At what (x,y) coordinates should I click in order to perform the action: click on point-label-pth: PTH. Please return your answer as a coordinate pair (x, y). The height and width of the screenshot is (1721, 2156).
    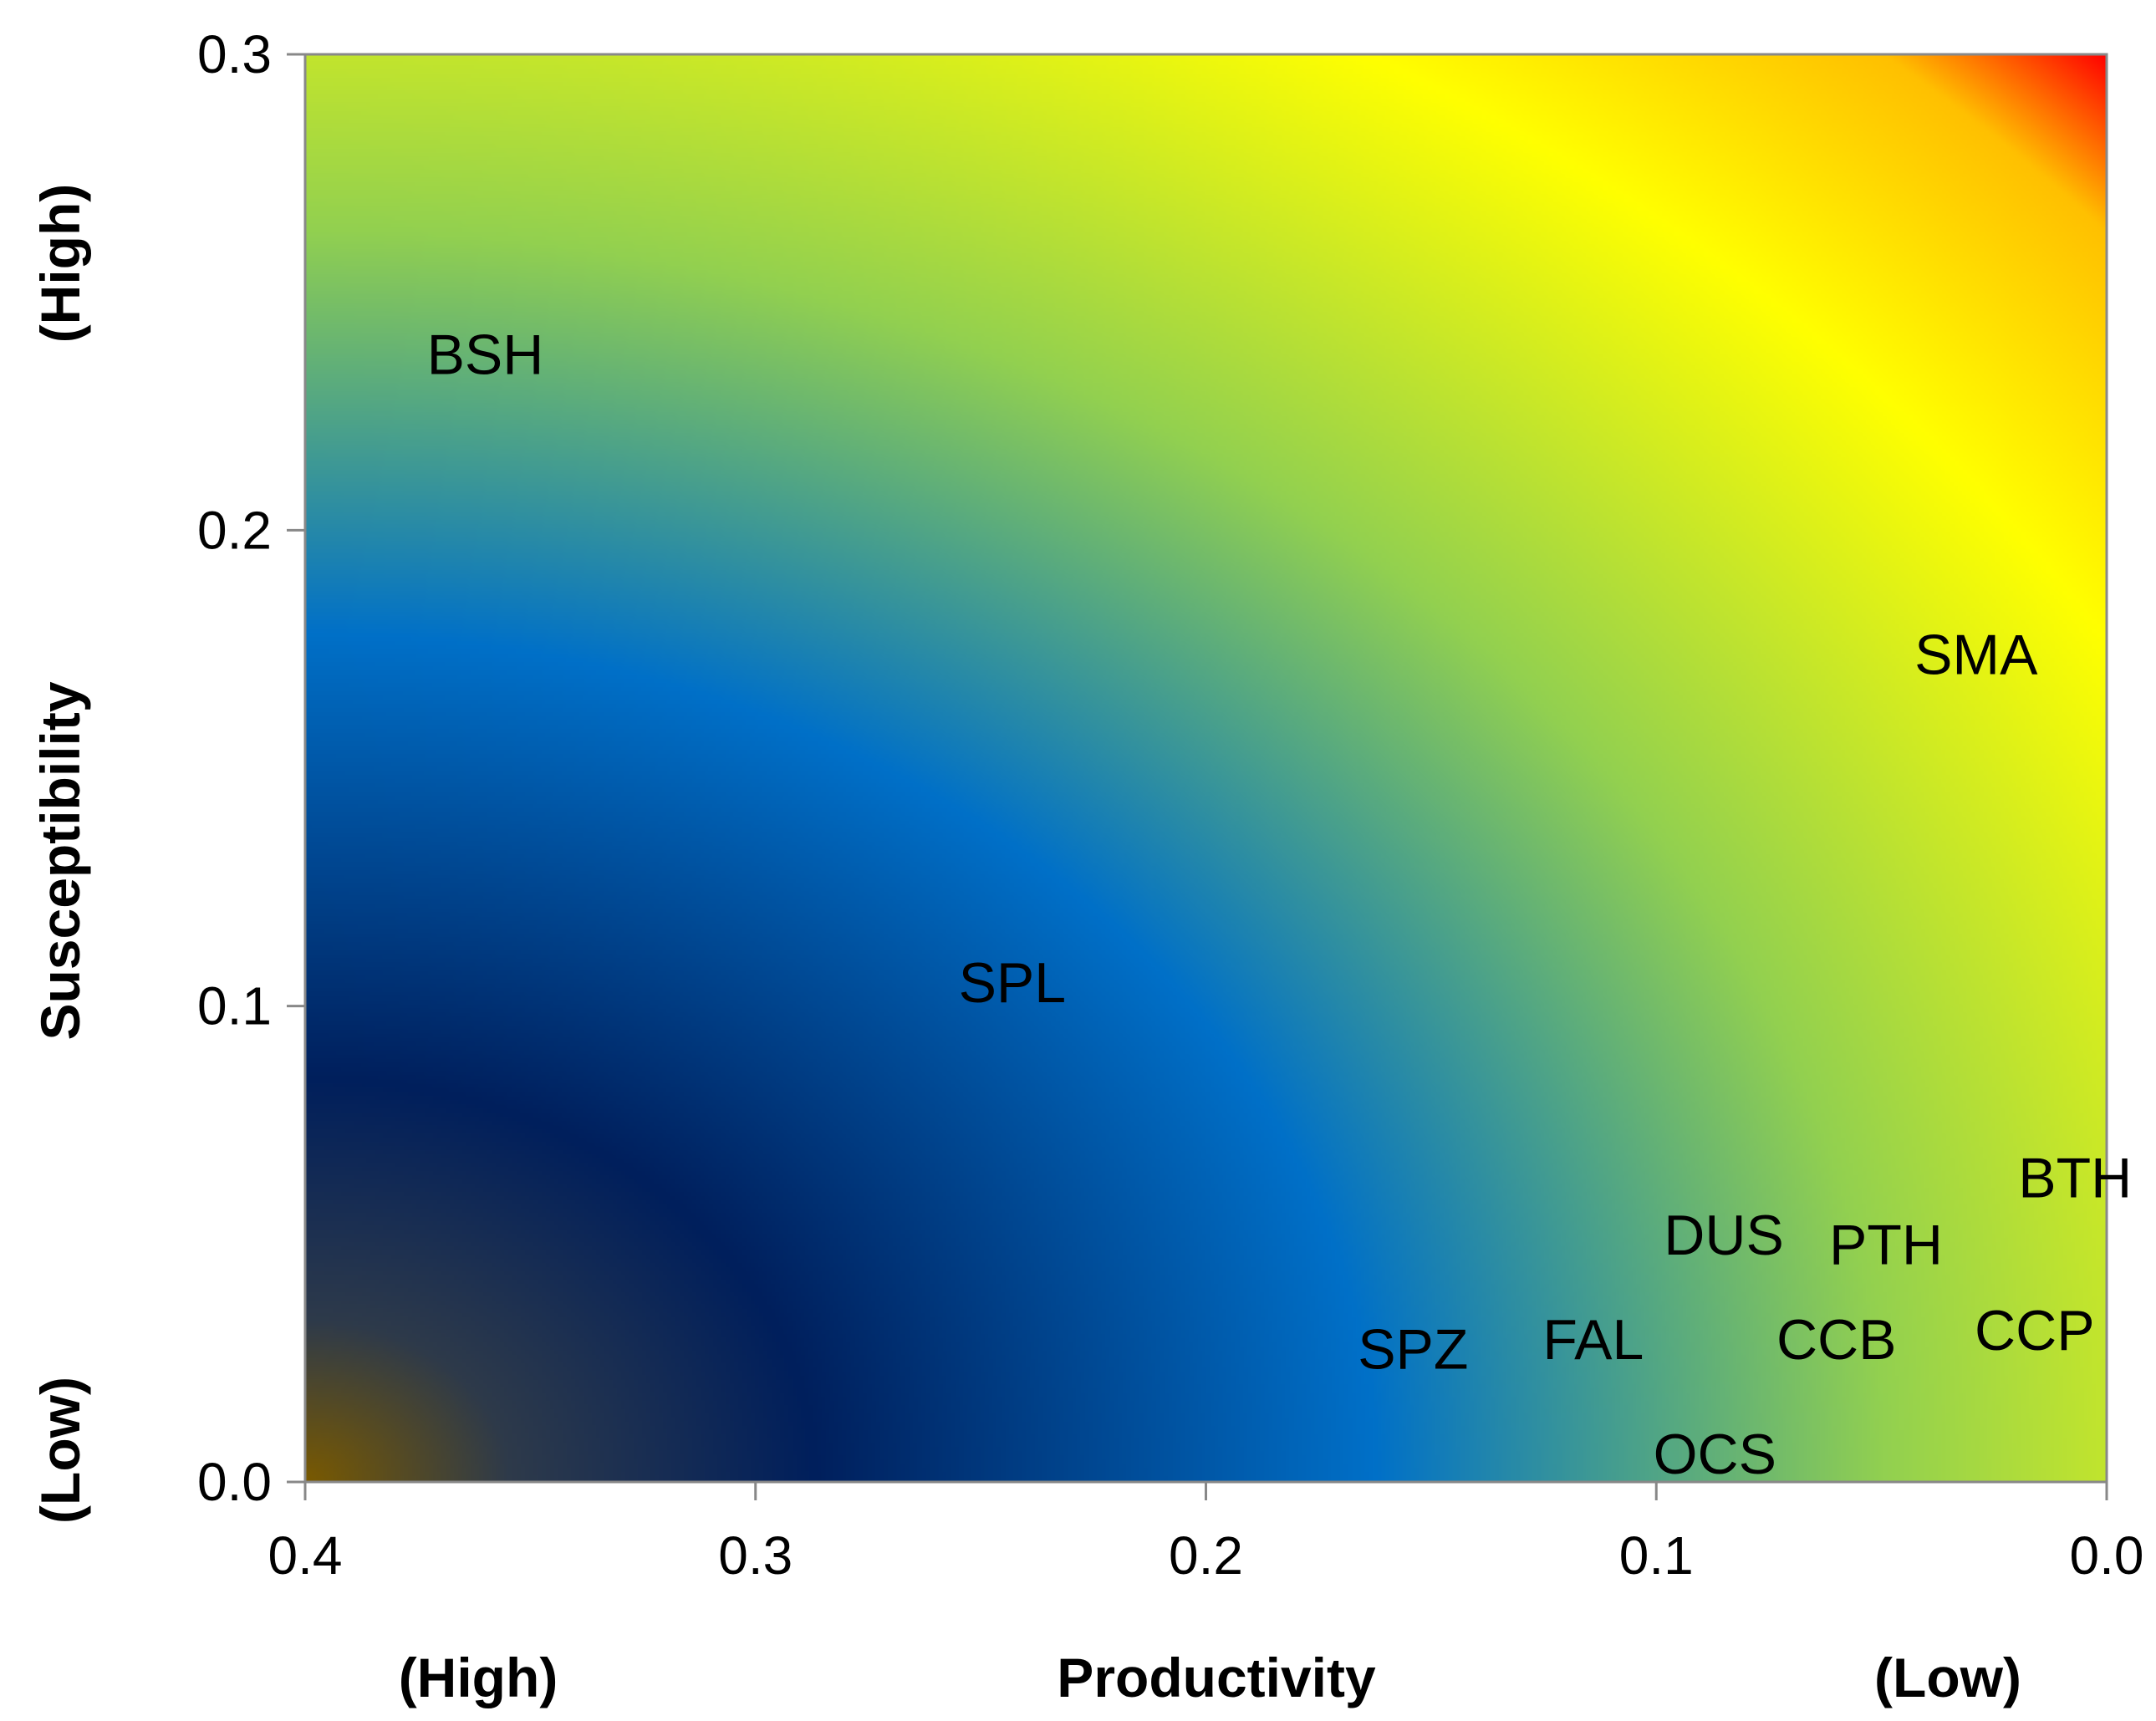
    Looking at the image, I should click on (1886, 1244).